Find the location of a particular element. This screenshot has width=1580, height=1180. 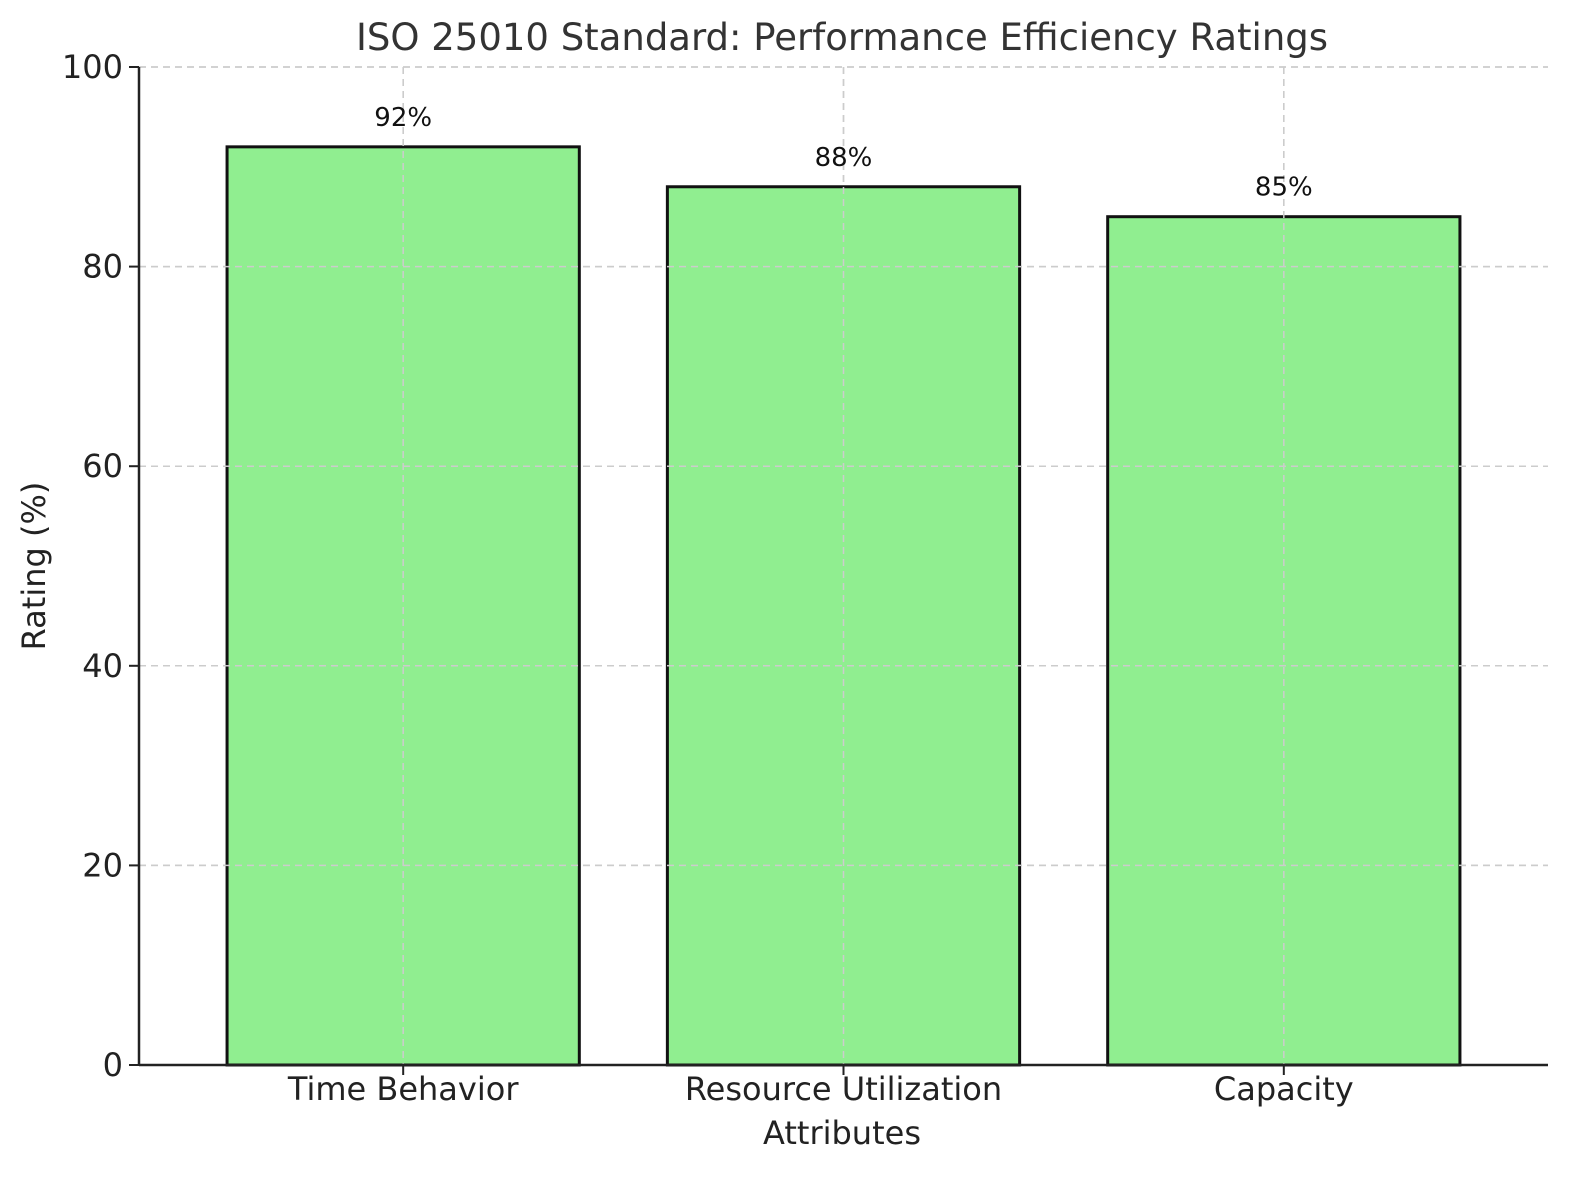

data-label: 85% is located at coordinates (1284, 188).